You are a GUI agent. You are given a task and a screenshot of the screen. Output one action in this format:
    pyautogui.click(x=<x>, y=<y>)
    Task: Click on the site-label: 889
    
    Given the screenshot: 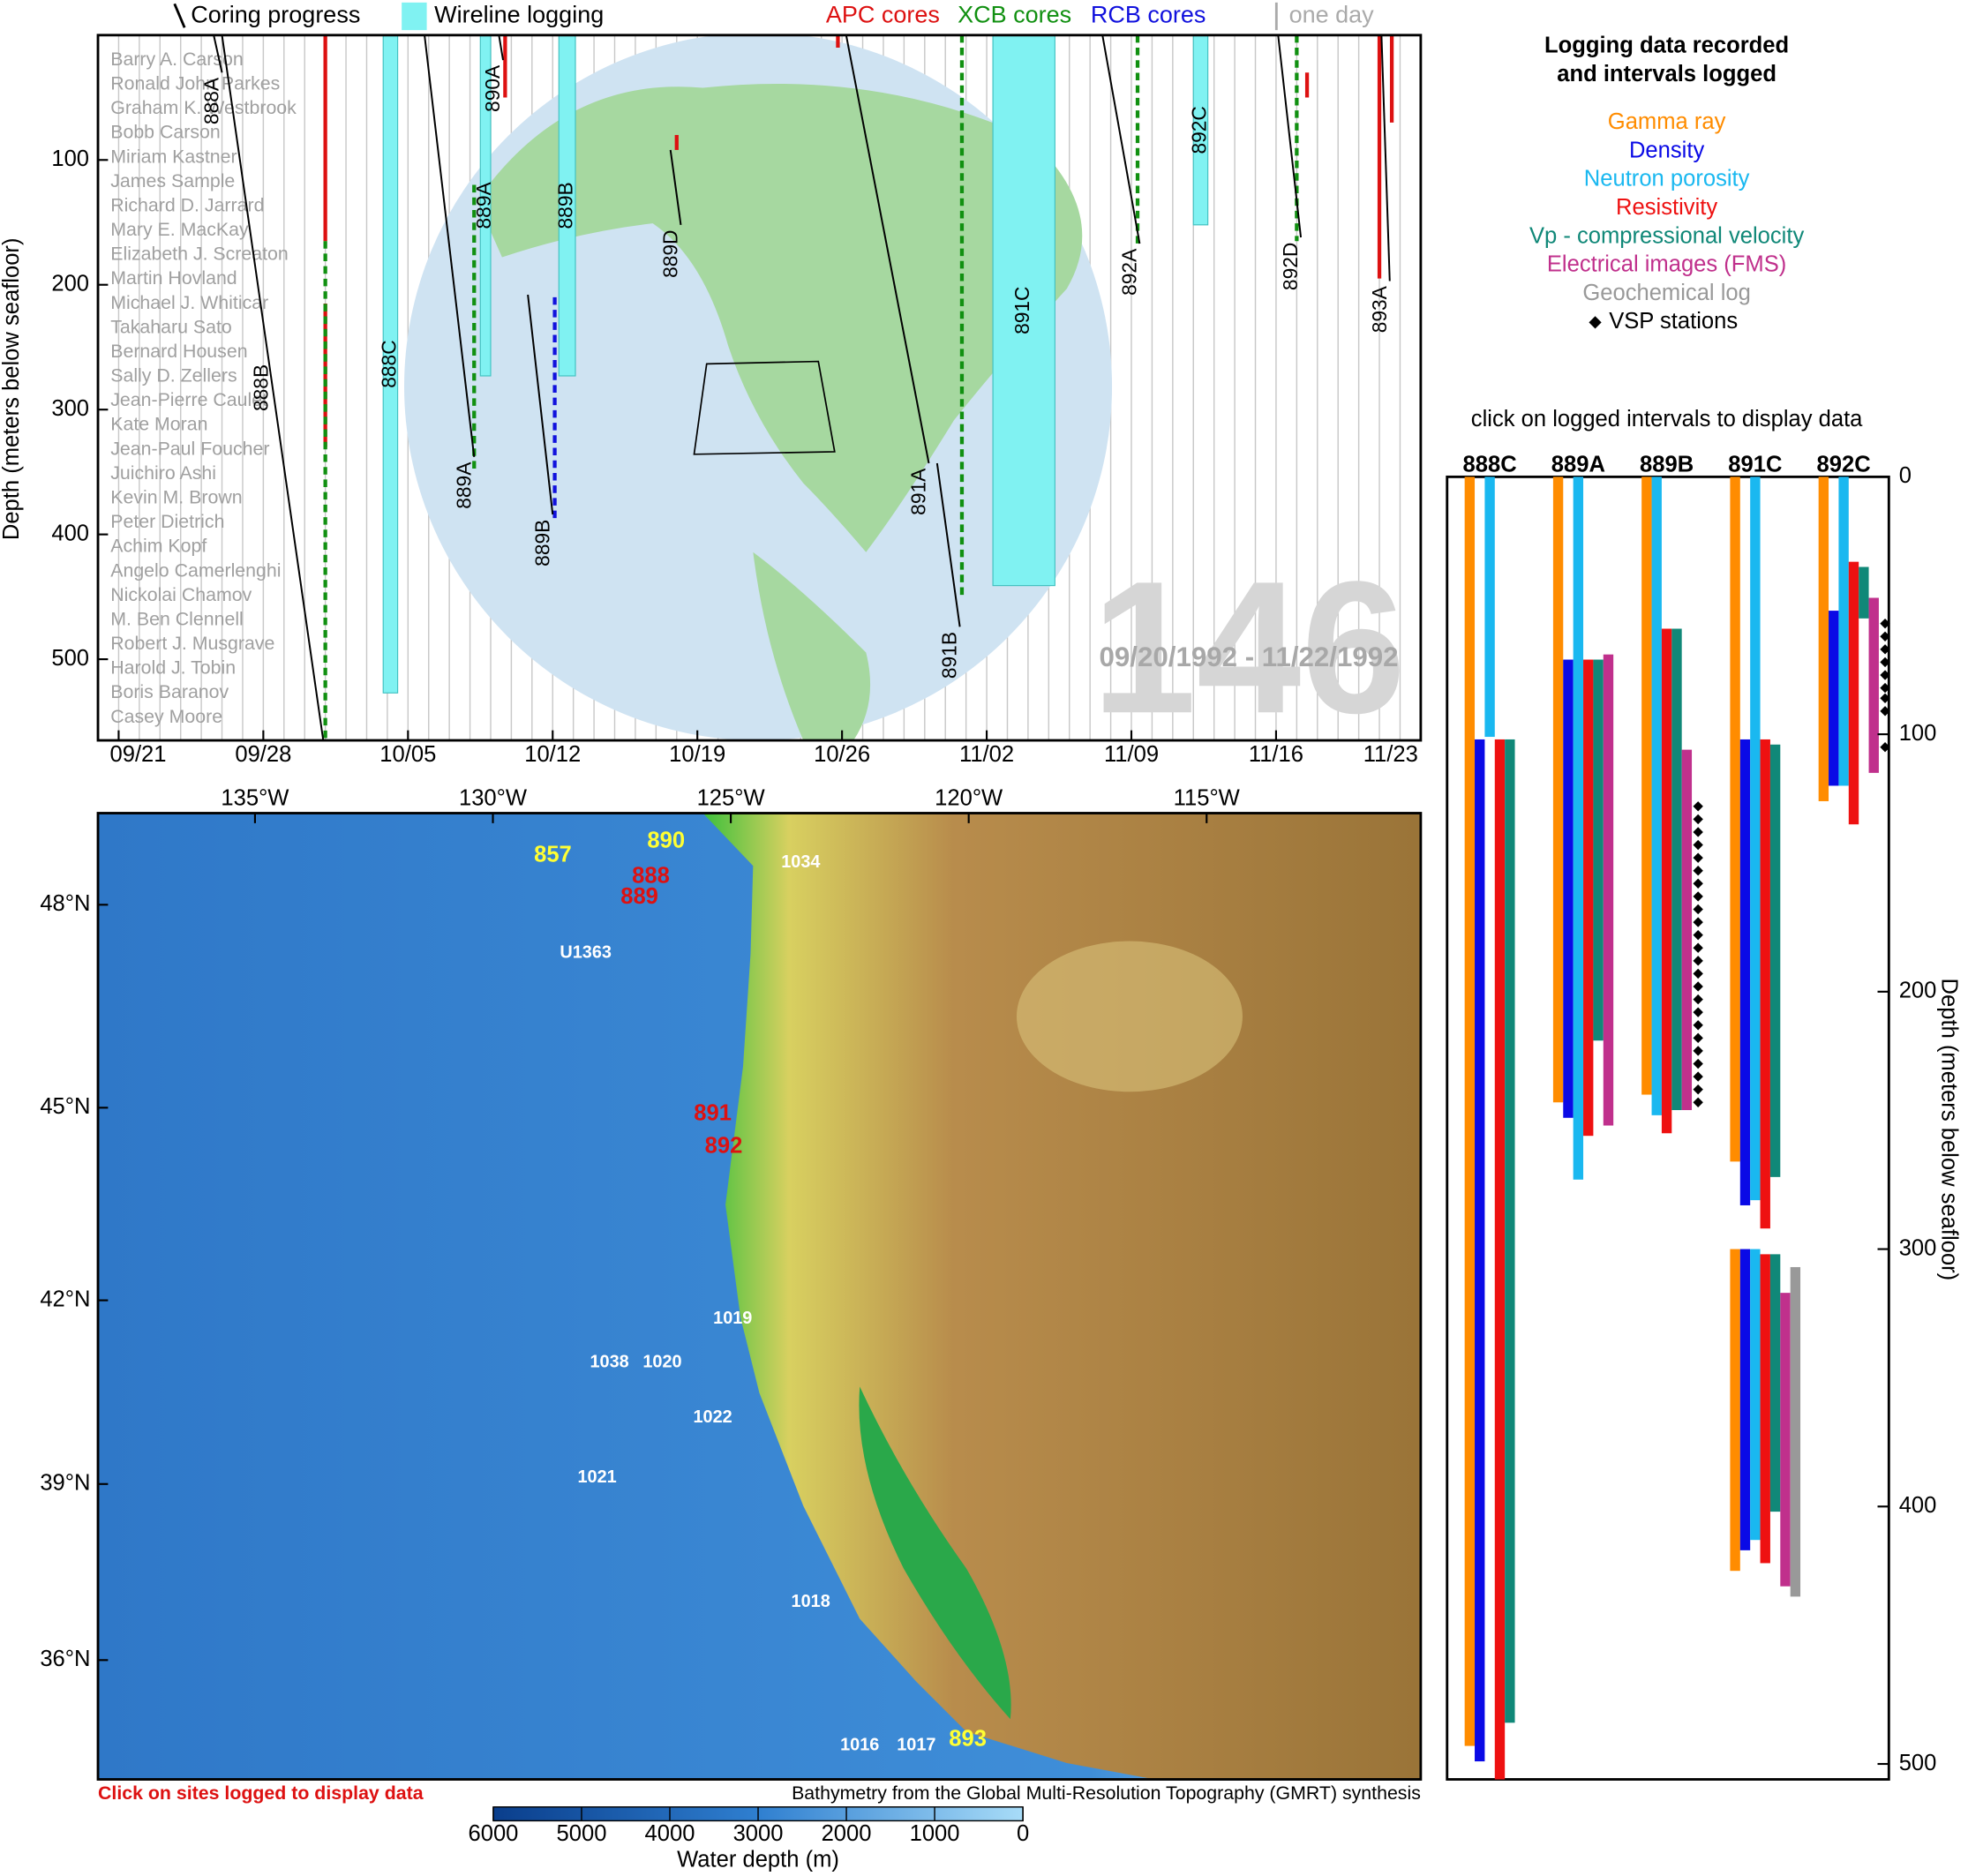 What is the action you would take?
    pyautogui.click(x=639, y=896)
    